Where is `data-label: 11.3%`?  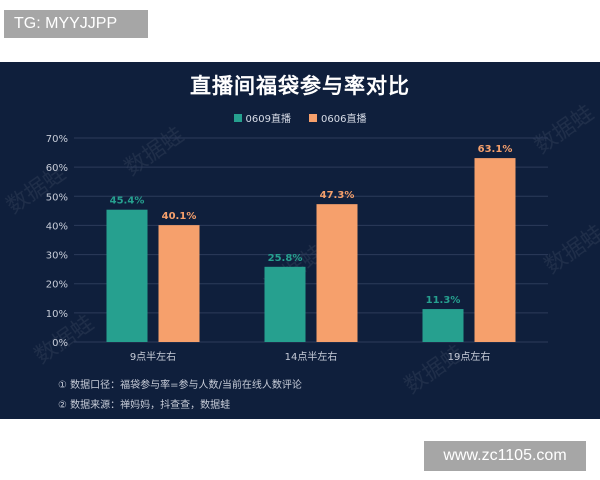 data-label: 11.3% is located at coordinates (443, 300).